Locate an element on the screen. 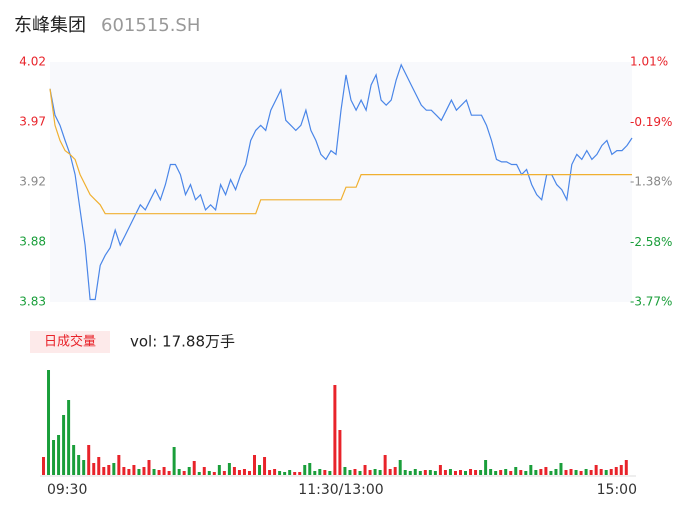 Image resolution: width=686 pixels, height=524 pixels. y-tick-label: 3.92 is located at coordinates (32, 182).